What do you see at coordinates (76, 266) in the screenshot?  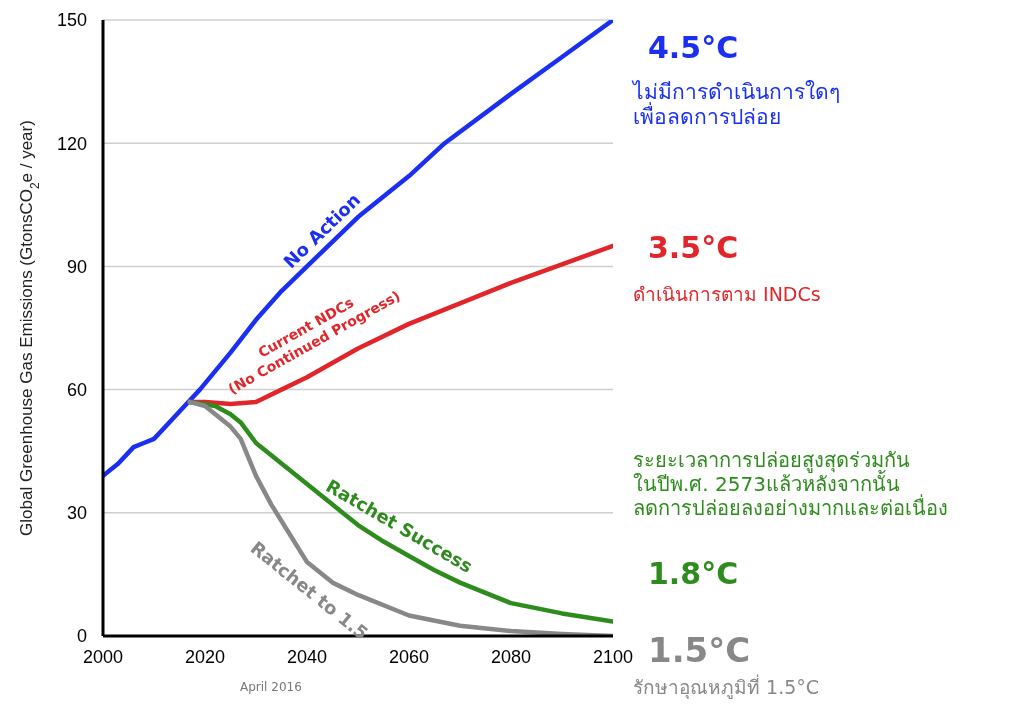 I see `y-tick-label: 90` at bounding box center [76, 266].